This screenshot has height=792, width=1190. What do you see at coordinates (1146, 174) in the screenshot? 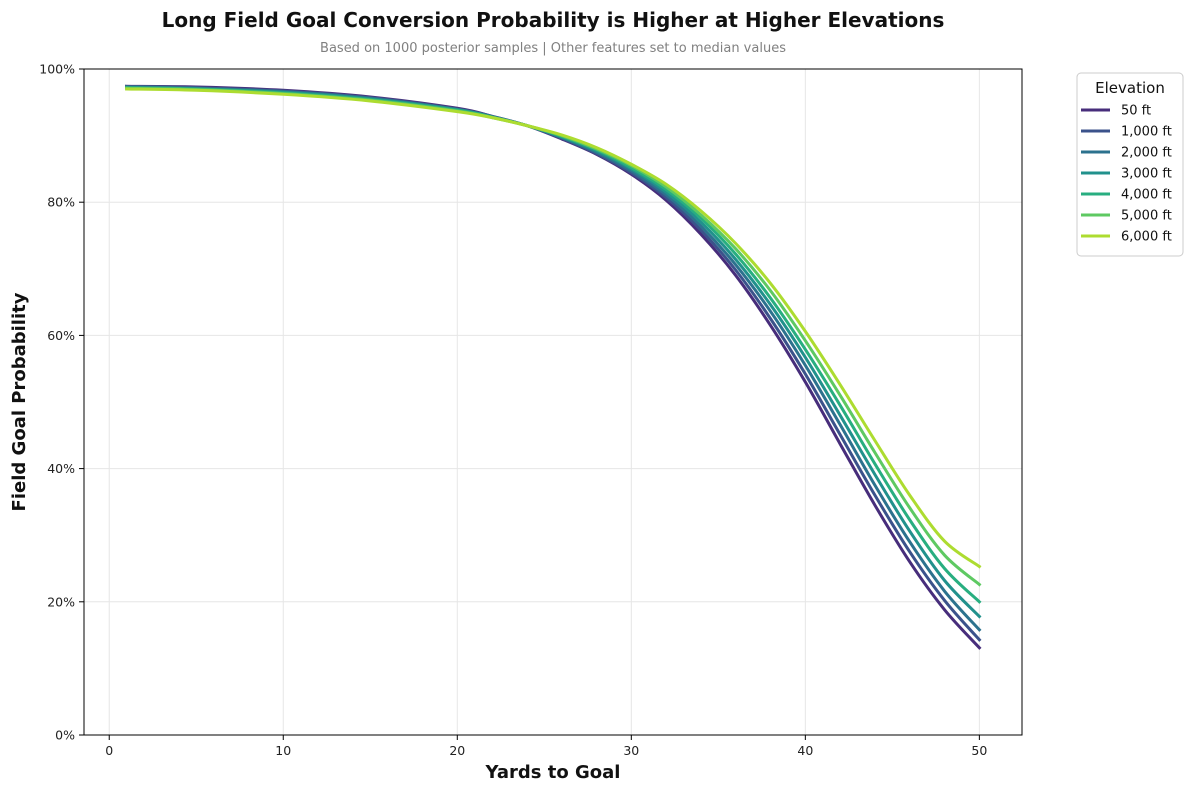
I see `legend-label: 3,000 ft` at bounding box center [1146, 174].